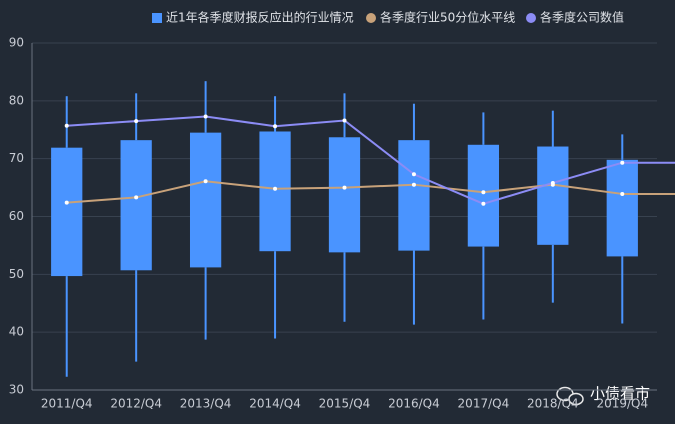 This screenshot has height=424, width=675. I want to click on x-tick-label: 2016/Q4, so click(414, 404).